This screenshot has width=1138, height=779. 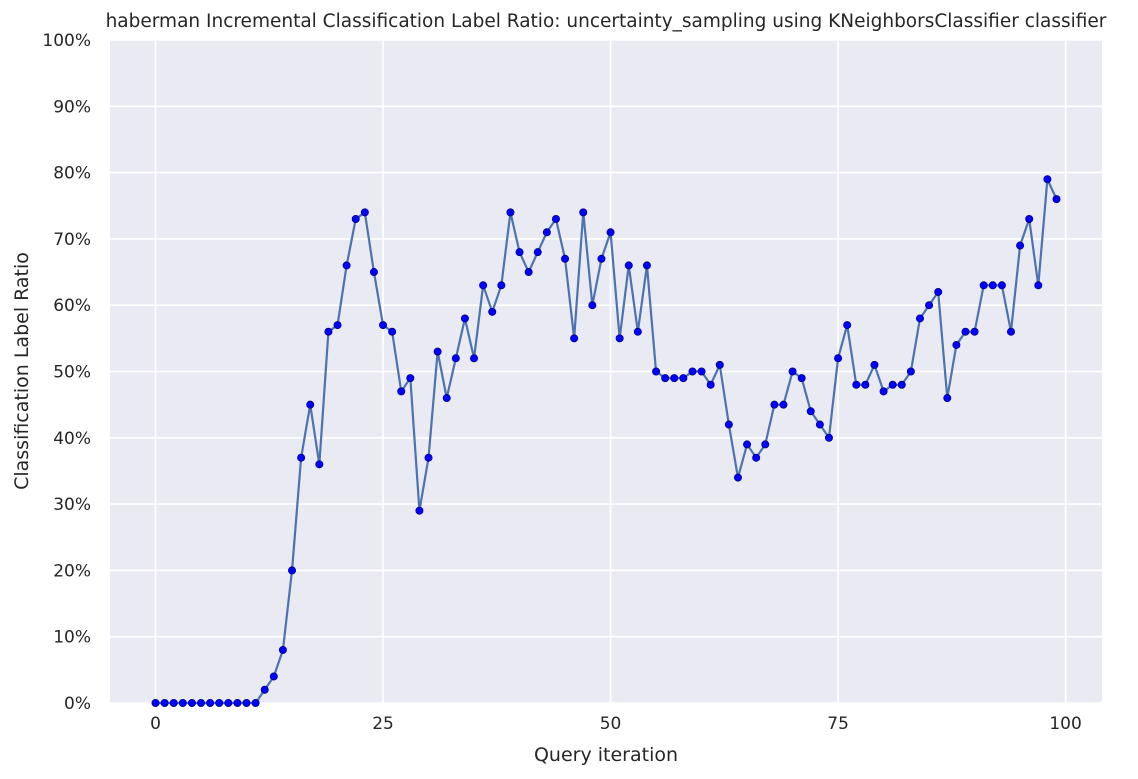 What do you see at coordinates (72, 439) in the screenshot?
I see `y-tick-label: 40%` at bounding box center [72, 439].